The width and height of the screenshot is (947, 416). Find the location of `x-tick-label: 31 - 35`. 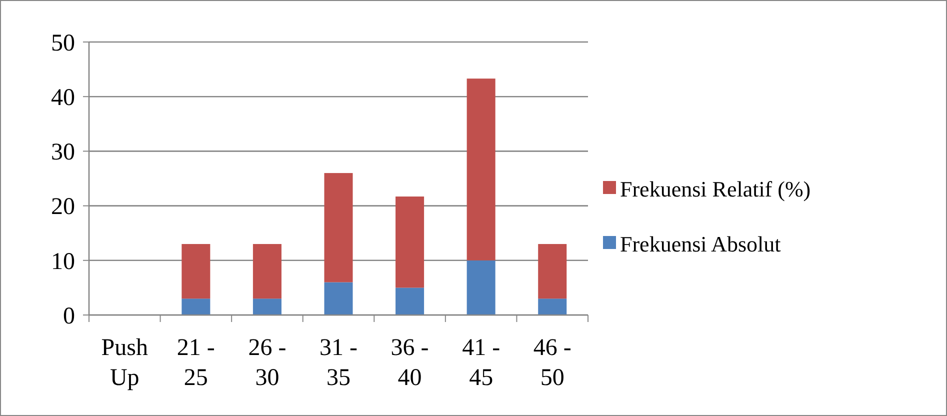

x-tick-label: 31 - 35 is located at coordinates (339, 363).